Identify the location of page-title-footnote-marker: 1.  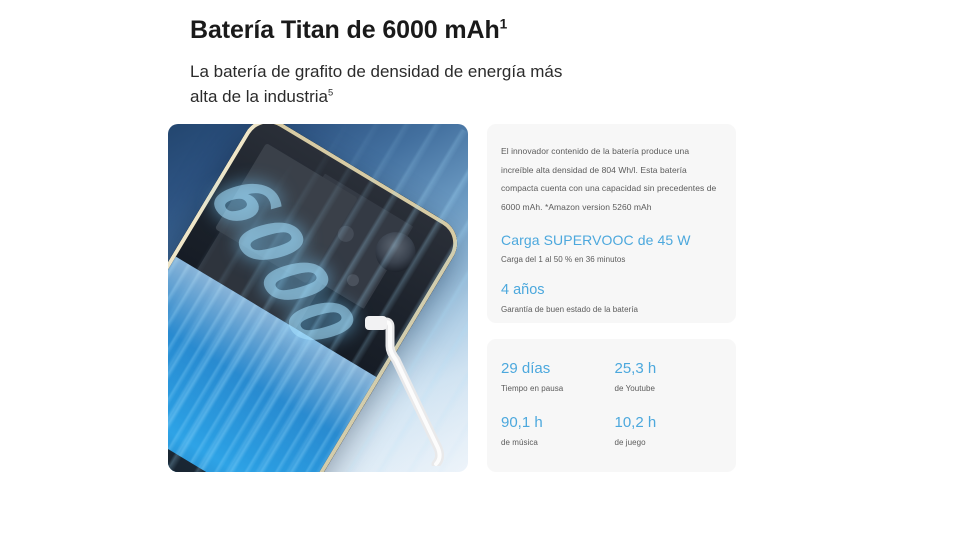
(503, 24).